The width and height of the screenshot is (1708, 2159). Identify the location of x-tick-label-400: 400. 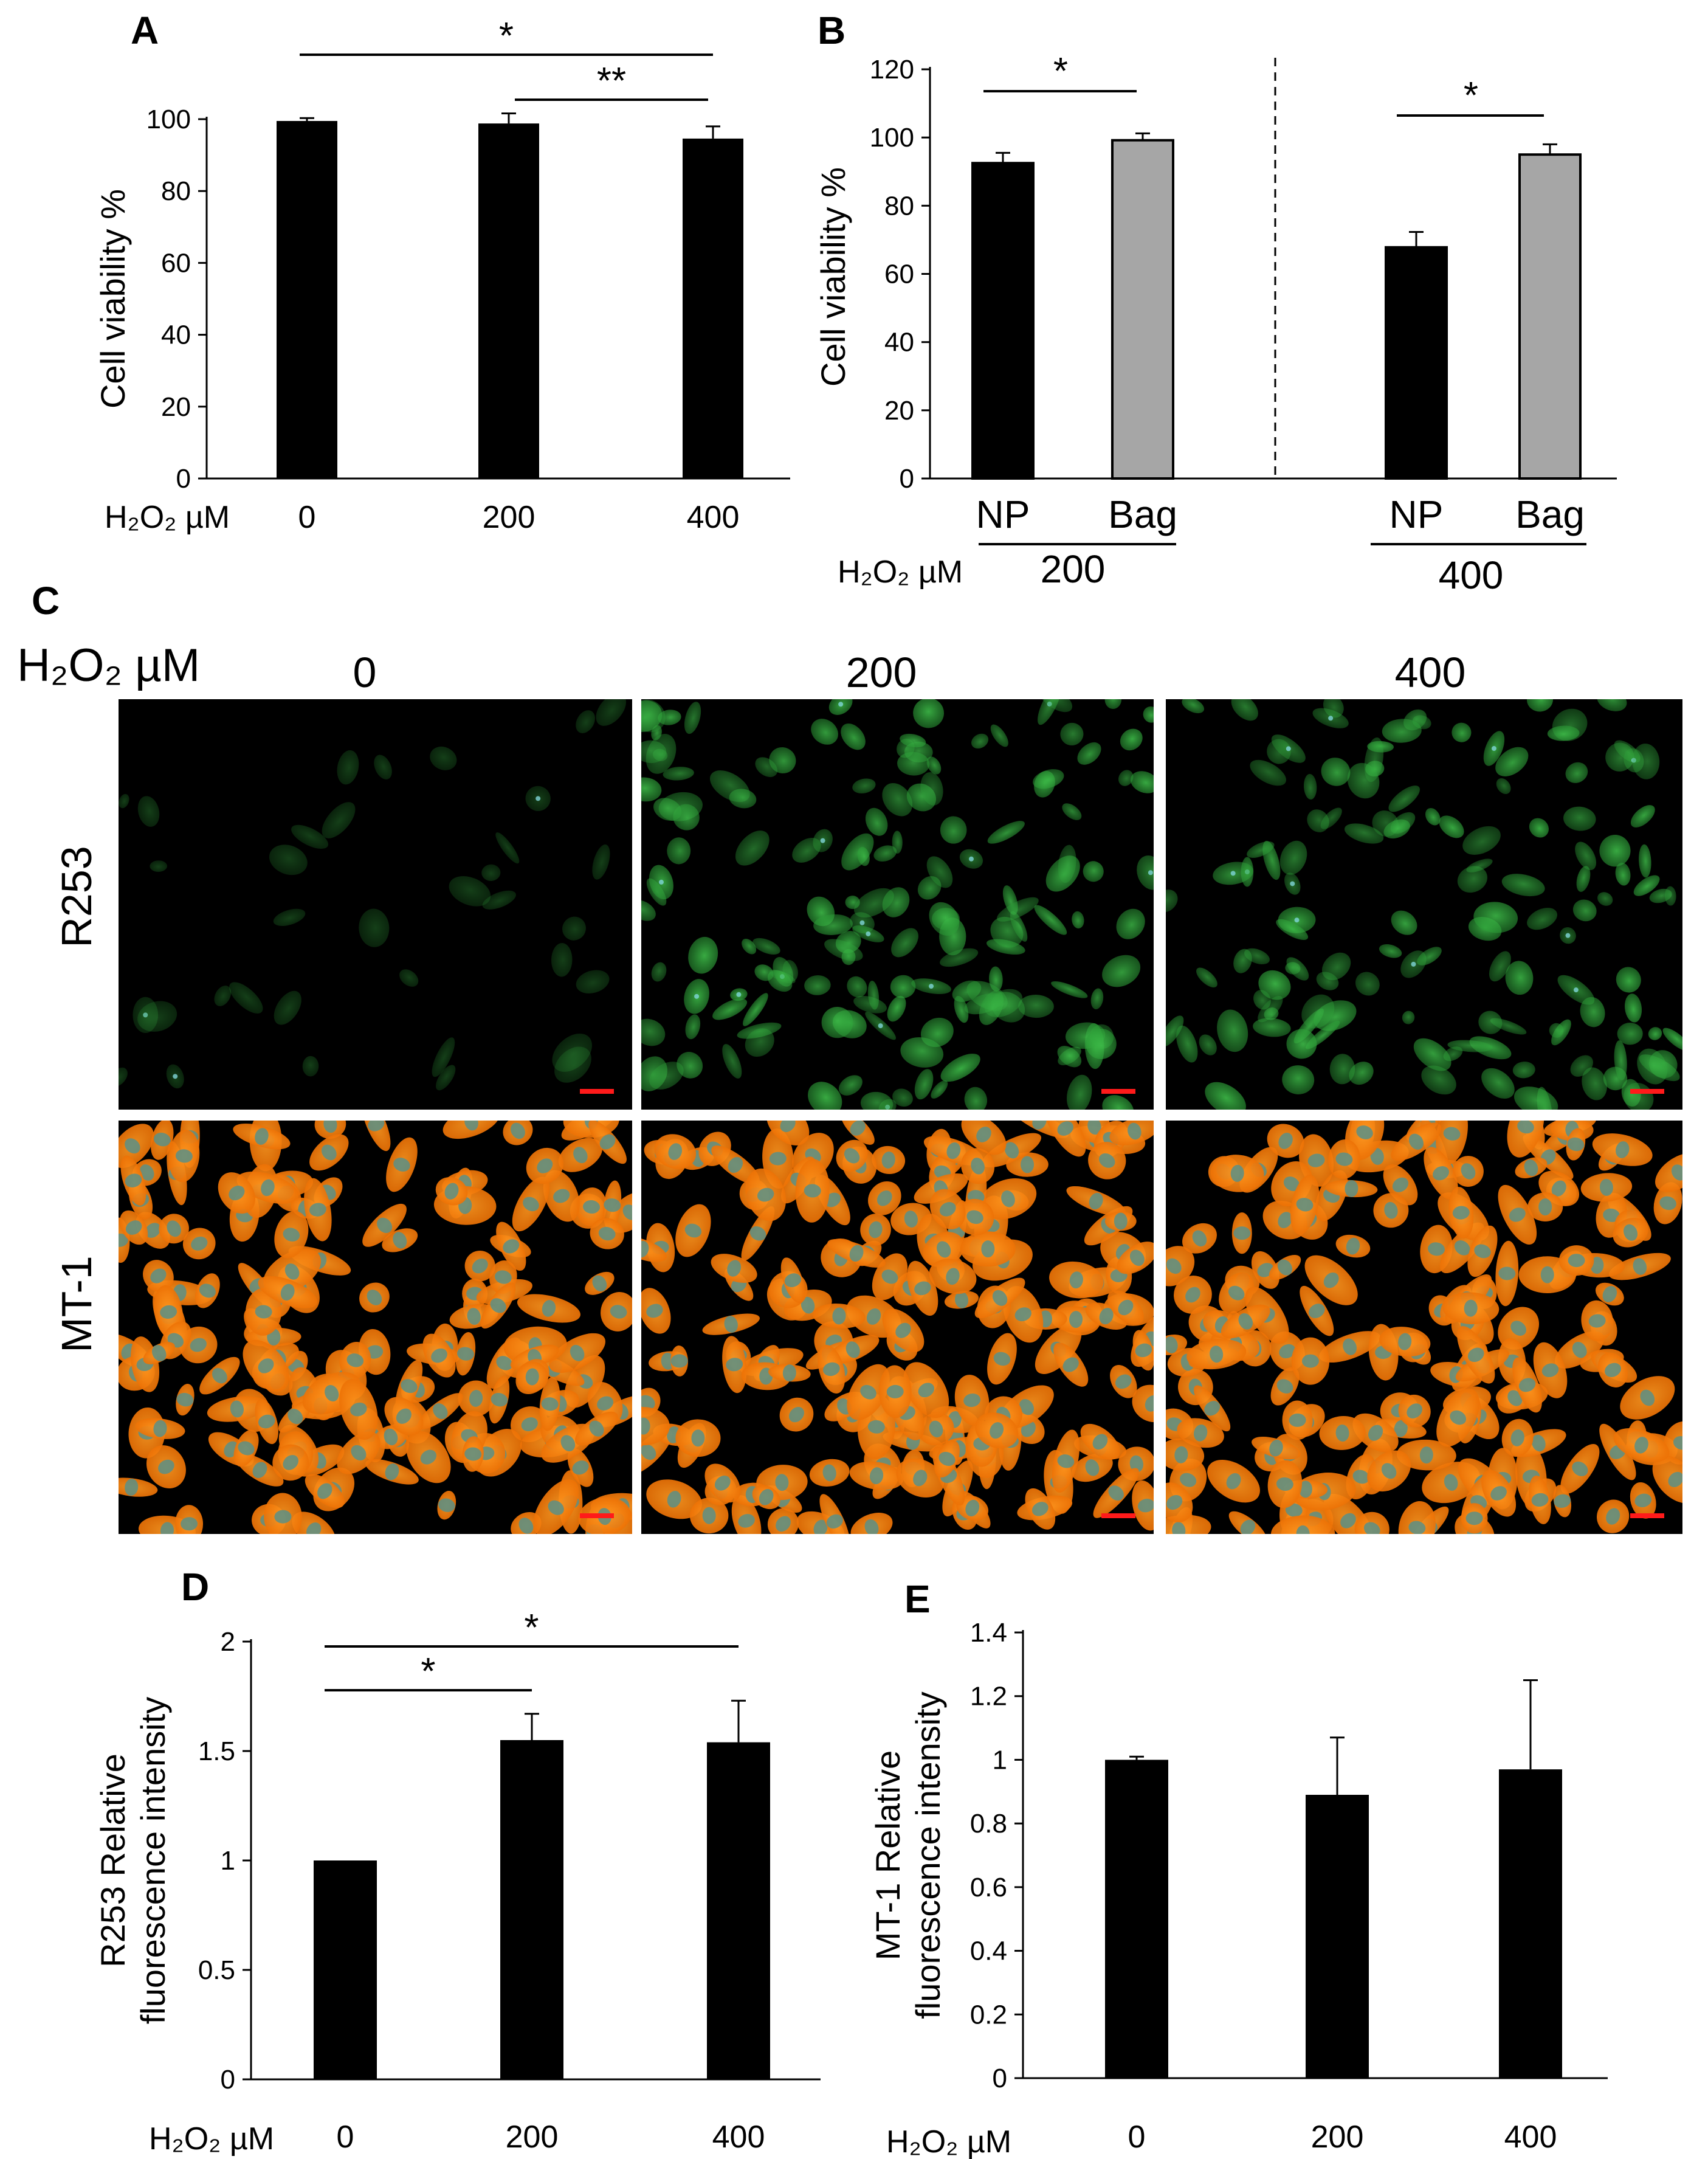
(1530, 2137).